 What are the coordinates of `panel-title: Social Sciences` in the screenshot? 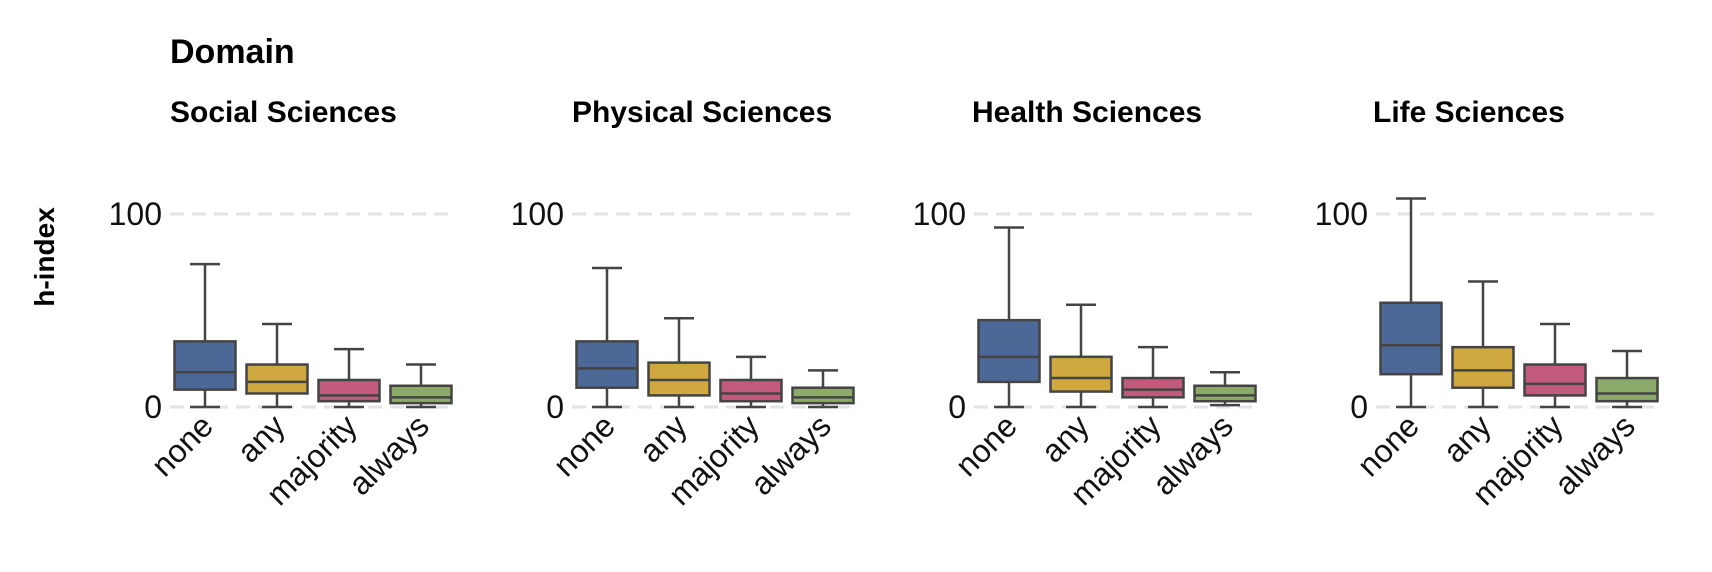 It's located at (283, 112).